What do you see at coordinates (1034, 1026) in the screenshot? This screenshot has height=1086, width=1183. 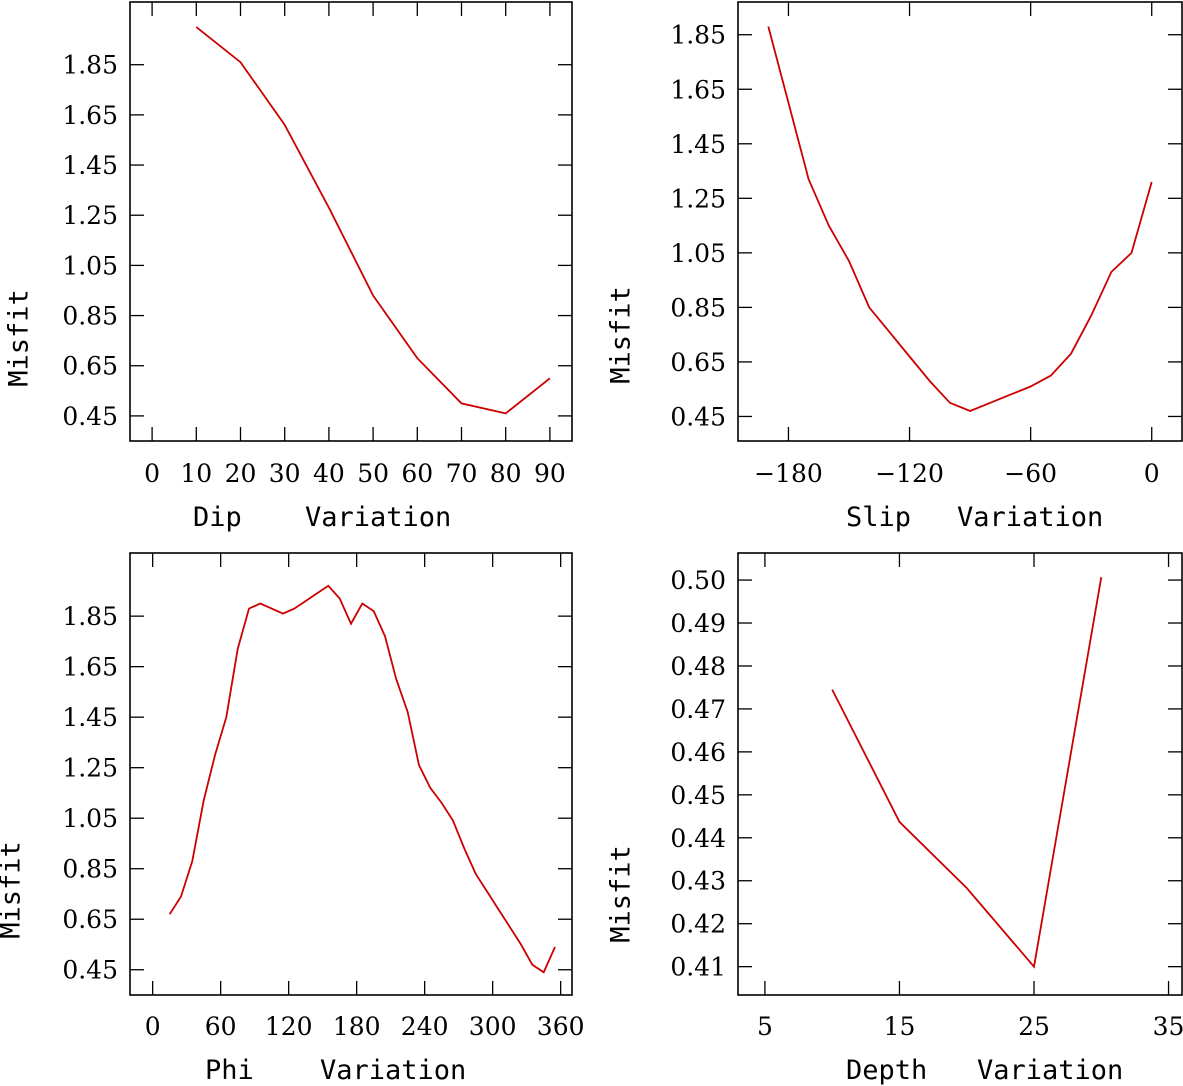 I see `x-tick-label: 25` at bounding box center [1034, 1026].